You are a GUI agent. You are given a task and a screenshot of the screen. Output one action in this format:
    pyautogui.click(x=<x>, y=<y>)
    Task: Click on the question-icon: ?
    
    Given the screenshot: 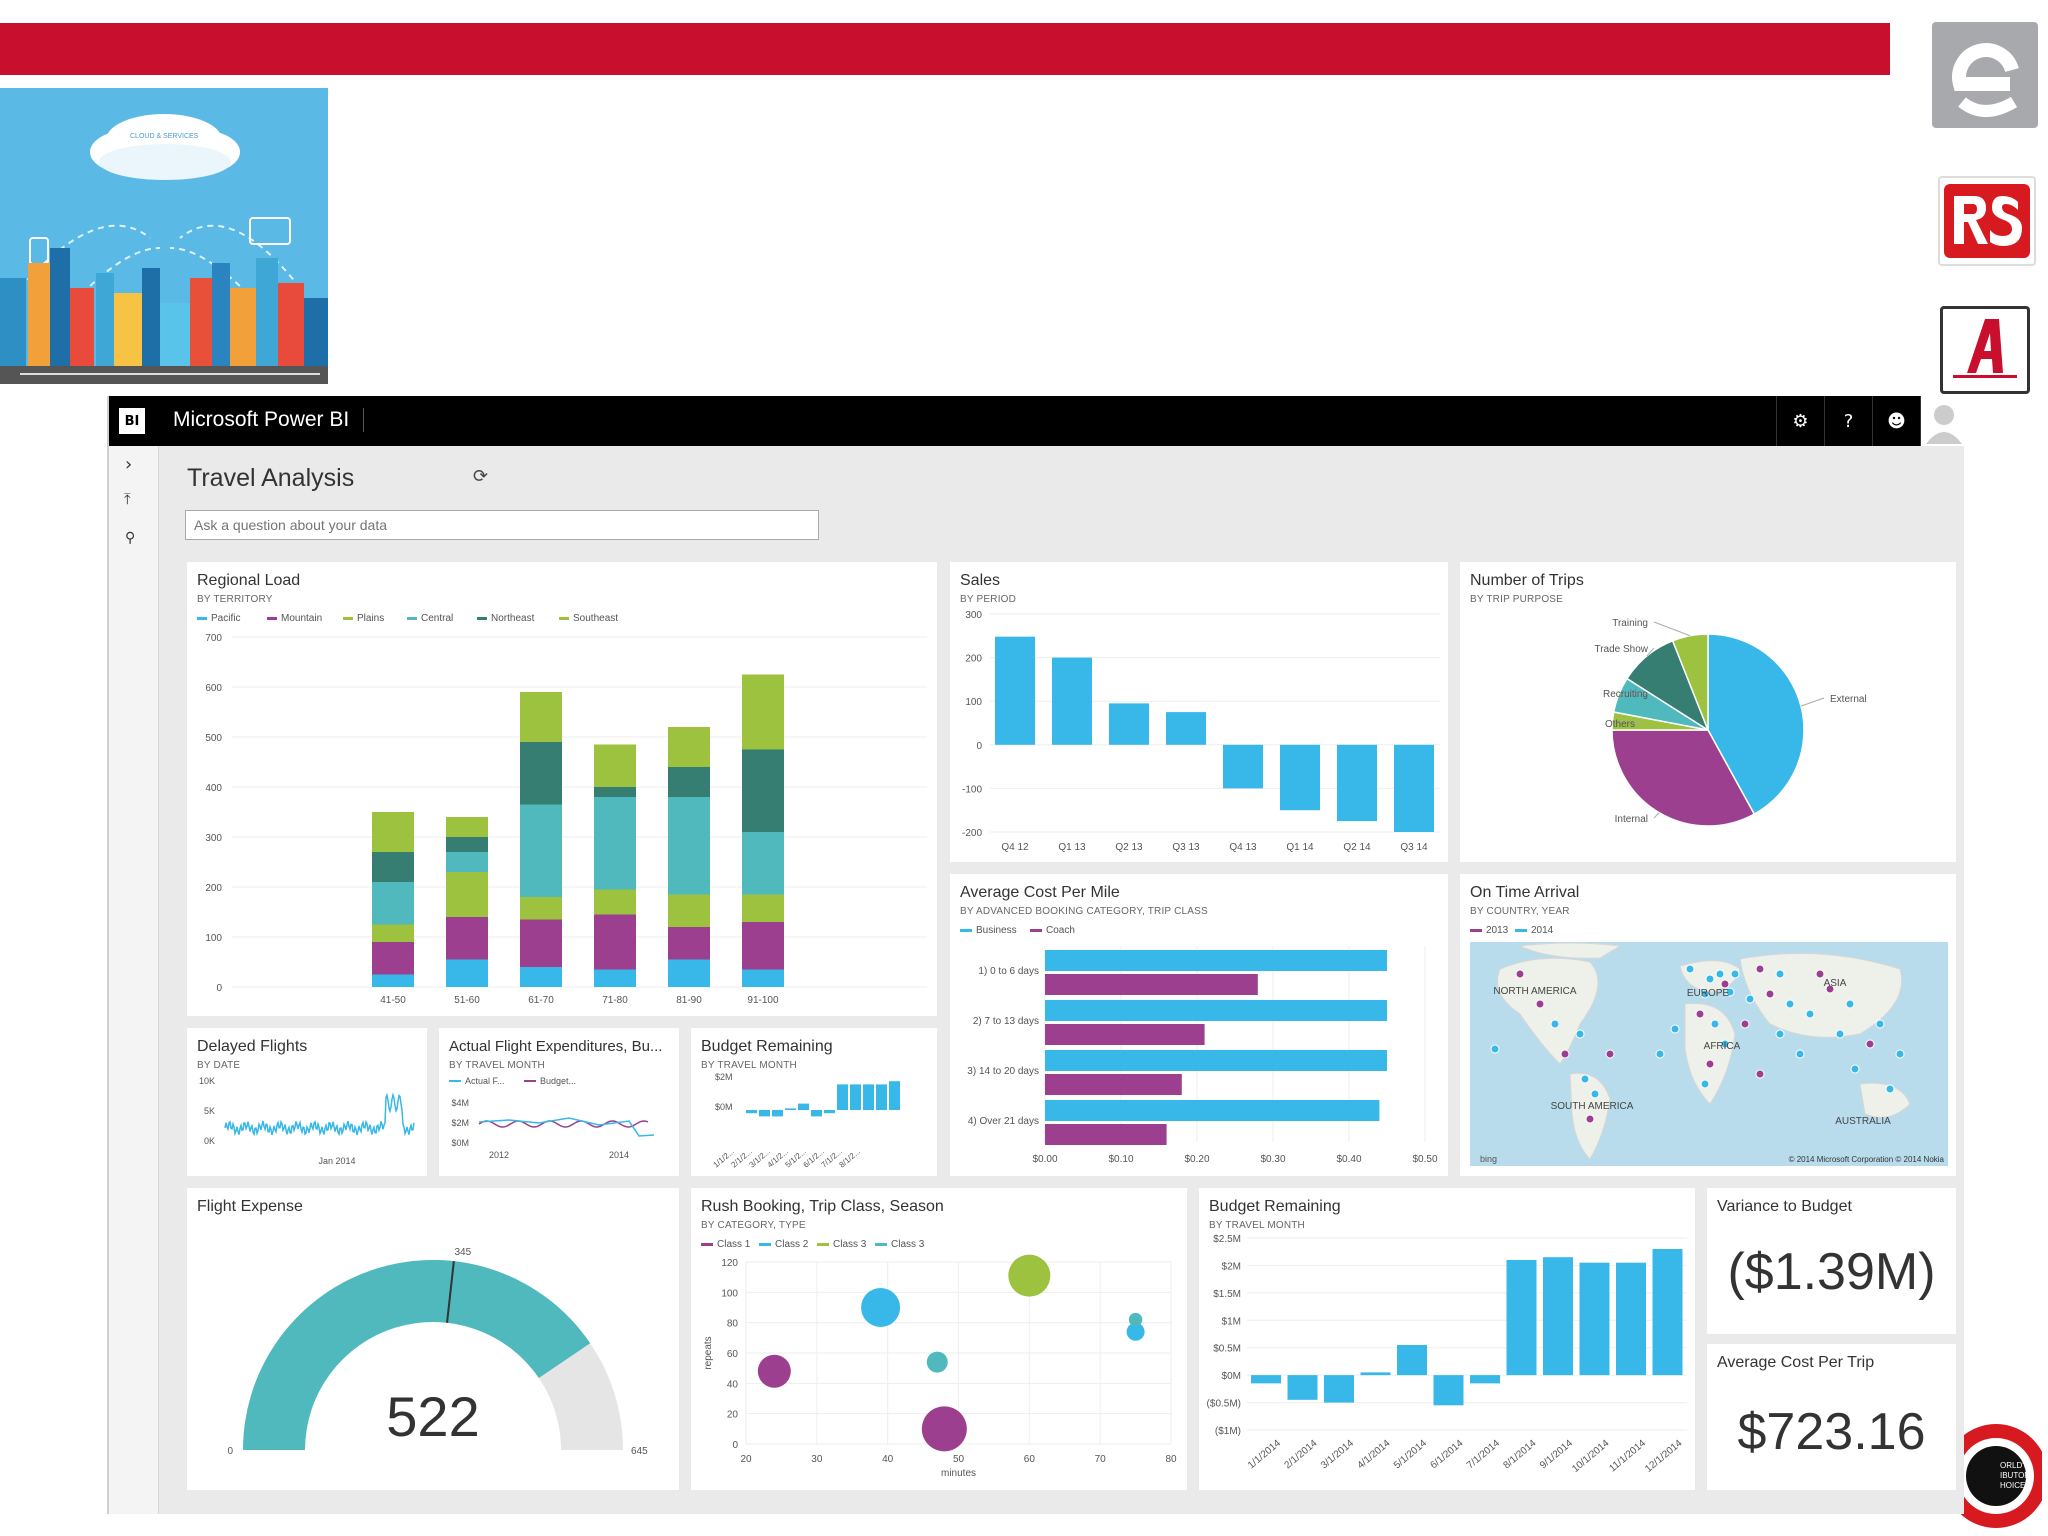 What is the action you would take?
    pyautogui.click(x=1848, y=421)
    